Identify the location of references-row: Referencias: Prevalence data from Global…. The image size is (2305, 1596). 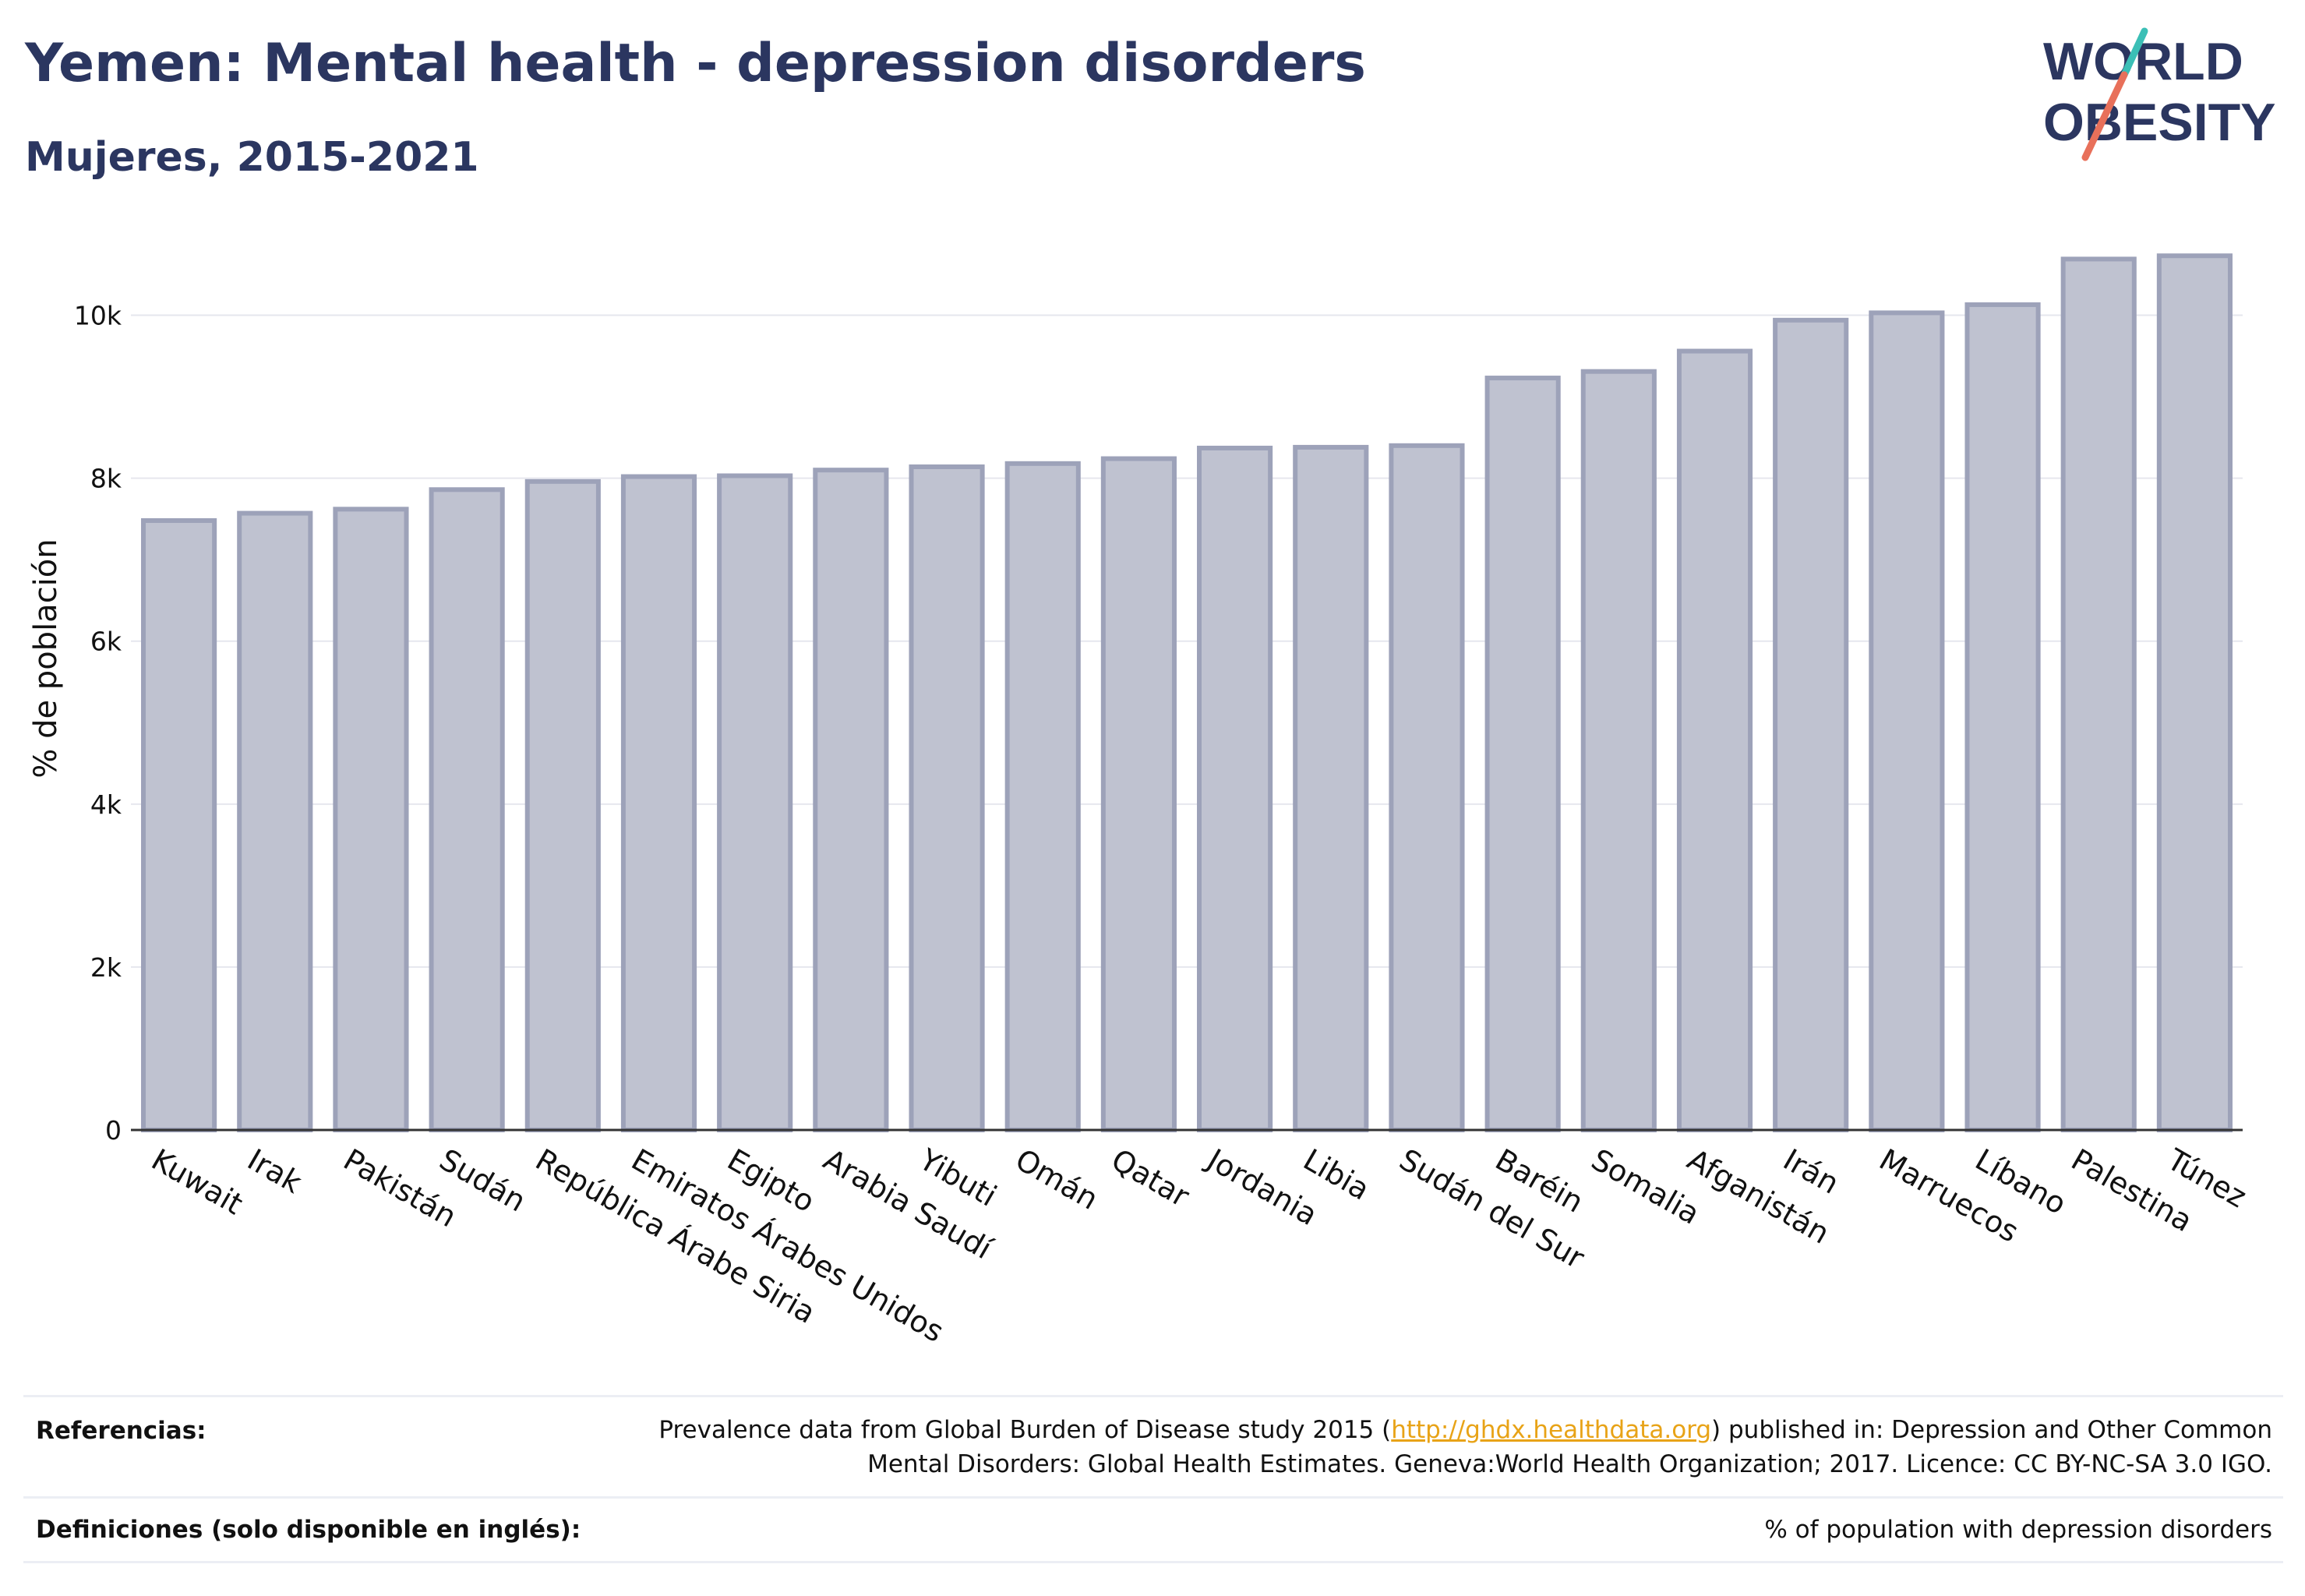
(1153, 1445).